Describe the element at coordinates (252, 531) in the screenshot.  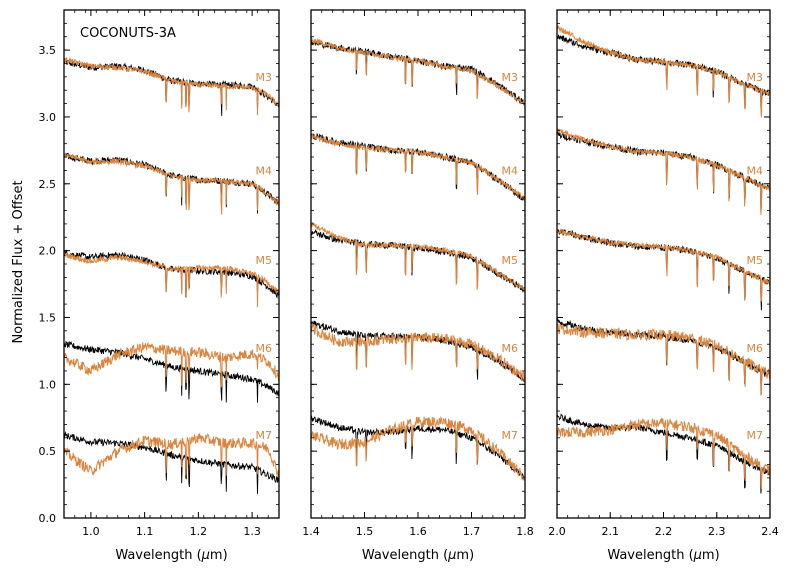
I see `x-tick-label: 1.3` at that location.